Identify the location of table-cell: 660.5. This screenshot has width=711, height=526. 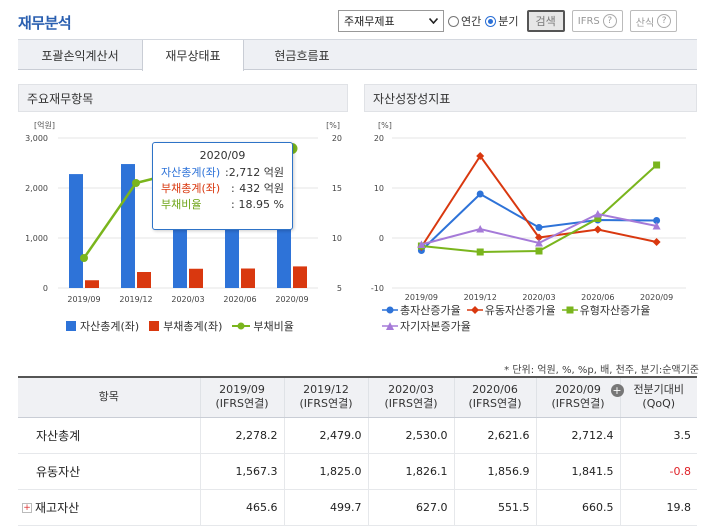
(577, 507).